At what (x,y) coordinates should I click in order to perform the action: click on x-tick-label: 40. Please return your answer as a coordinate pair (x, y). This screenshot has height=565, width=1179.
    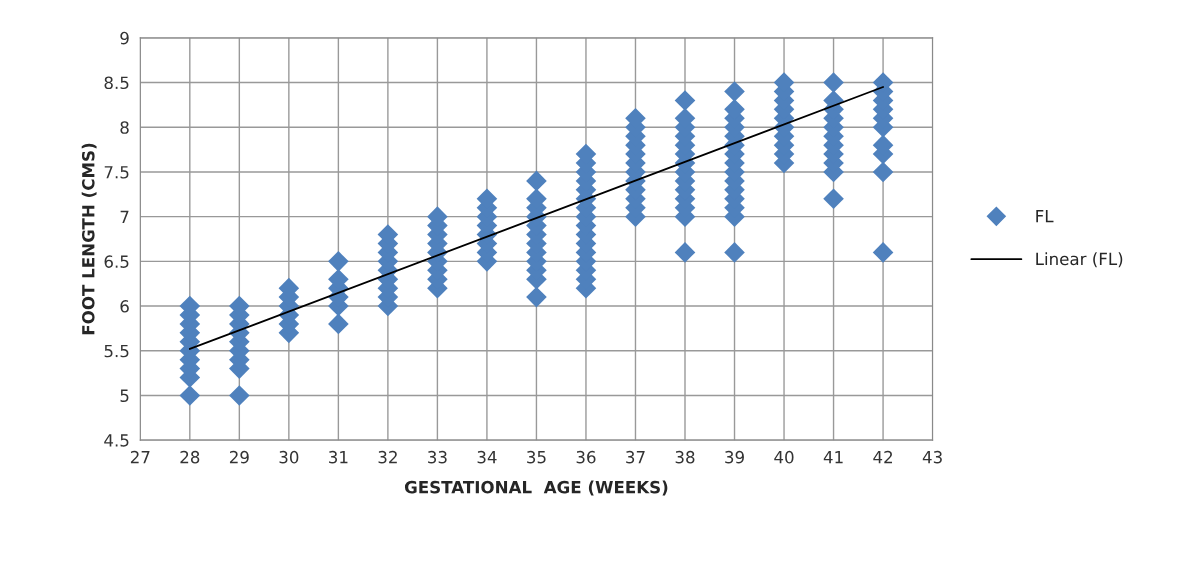
    Looking at the image, I should click on (784, 457).